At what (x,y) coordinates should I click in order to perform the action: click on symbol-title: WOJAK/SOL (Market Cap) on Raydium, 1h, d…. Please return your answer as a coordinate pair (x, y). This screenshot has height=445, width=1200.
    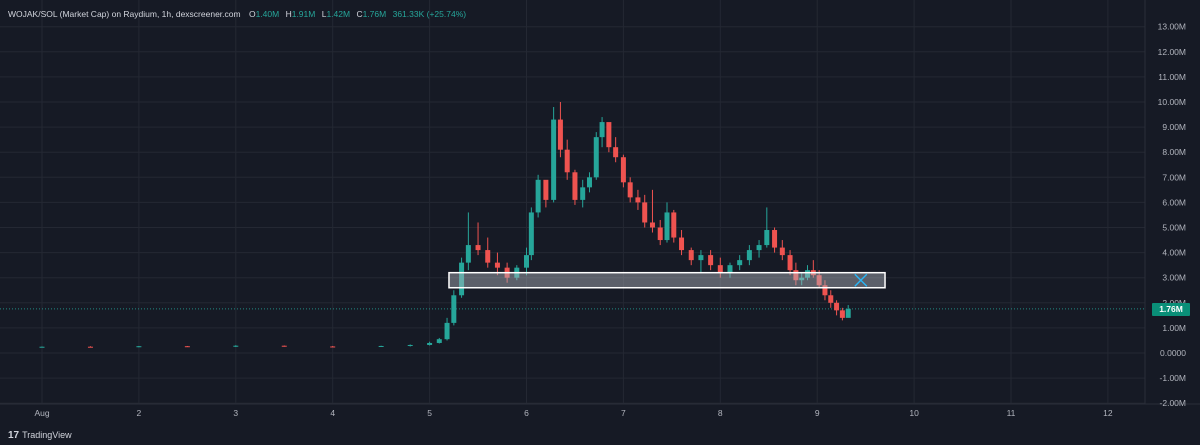
    Looking at the image, I should click on (124, 14).